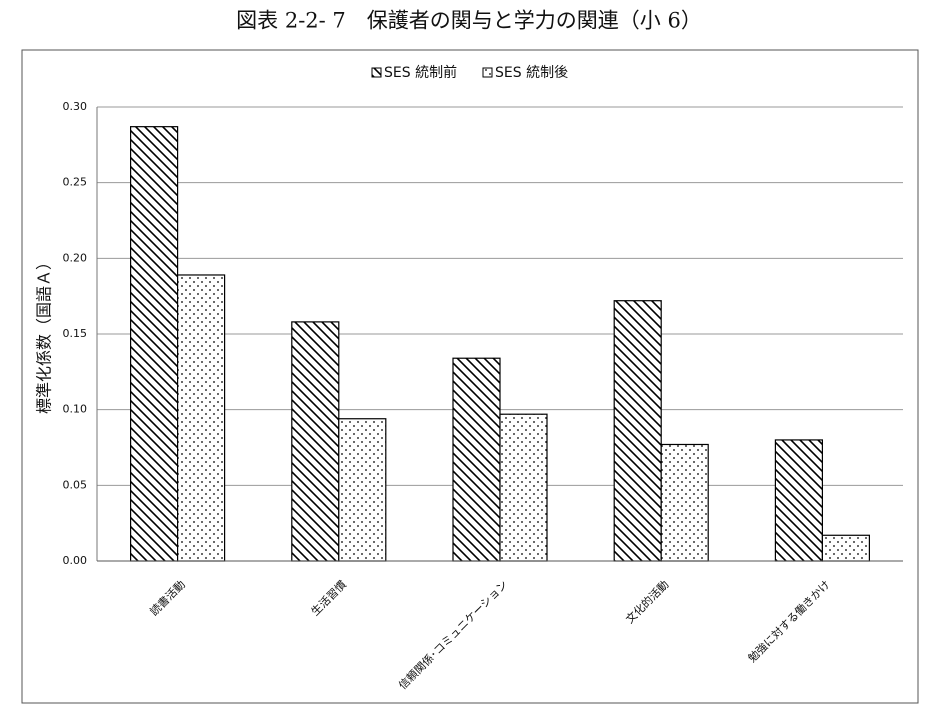 The image size is (938, 723). Describe the element at coordinates (328, 597) in the screenshot. I see `x-tick-label: 生活習慣` at that location.